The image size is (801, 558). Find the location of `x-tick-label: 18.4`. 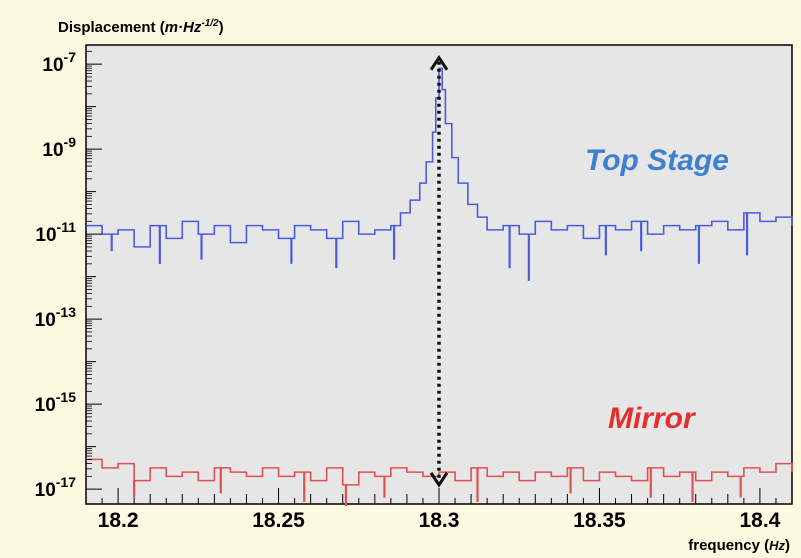

x-tick-label: 18.4 is located at coordinates (759, 520).